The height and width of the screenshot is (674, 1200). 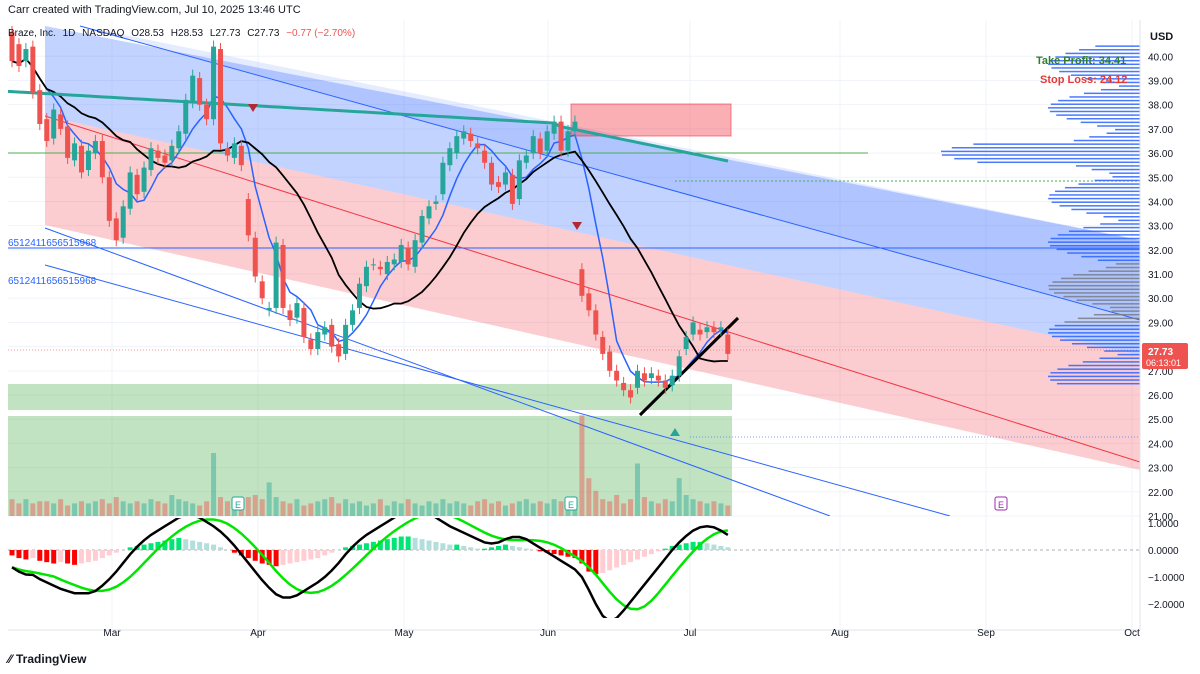 What do you see at coordinates (187, 33) in the screenshot?
I see `high-value: H28.53` at bounding box center [187, 33].